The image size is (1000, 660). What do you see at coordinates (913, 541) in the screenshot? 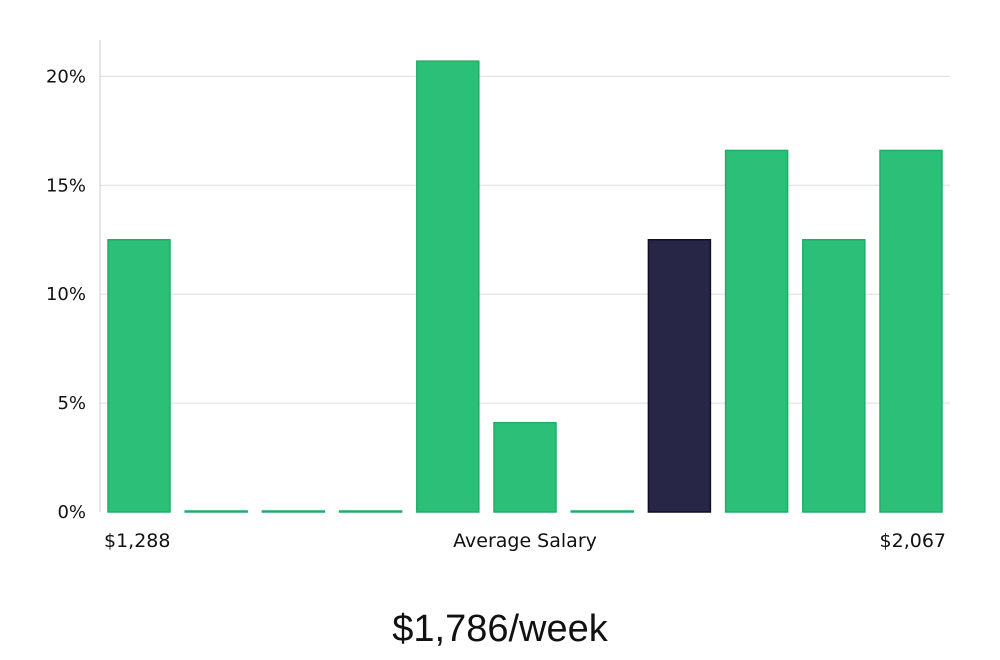
I see `x-max-label: $2,067` at bounding box center [913, 541].